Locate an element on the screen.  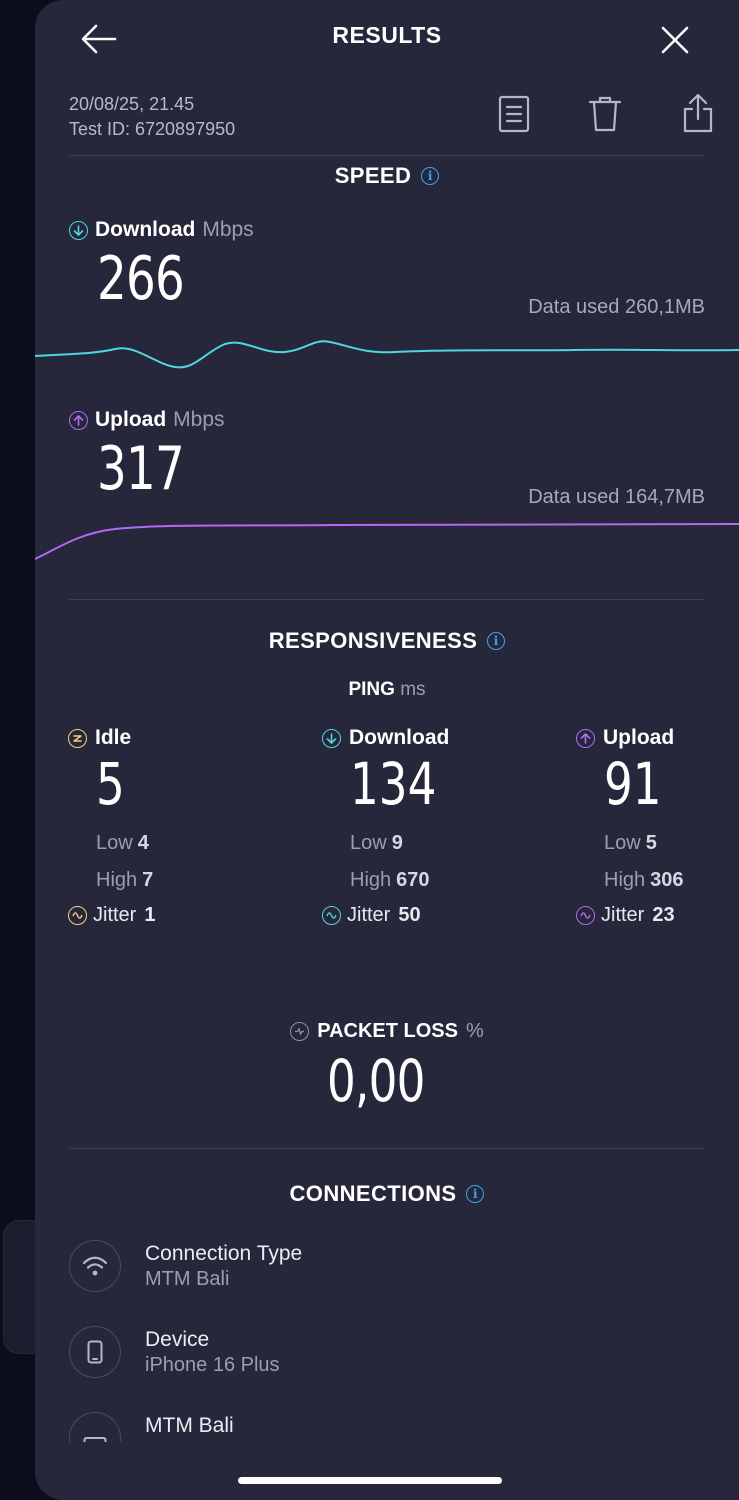
idle-ping-value: 5 is located at coordinates (110, 784).